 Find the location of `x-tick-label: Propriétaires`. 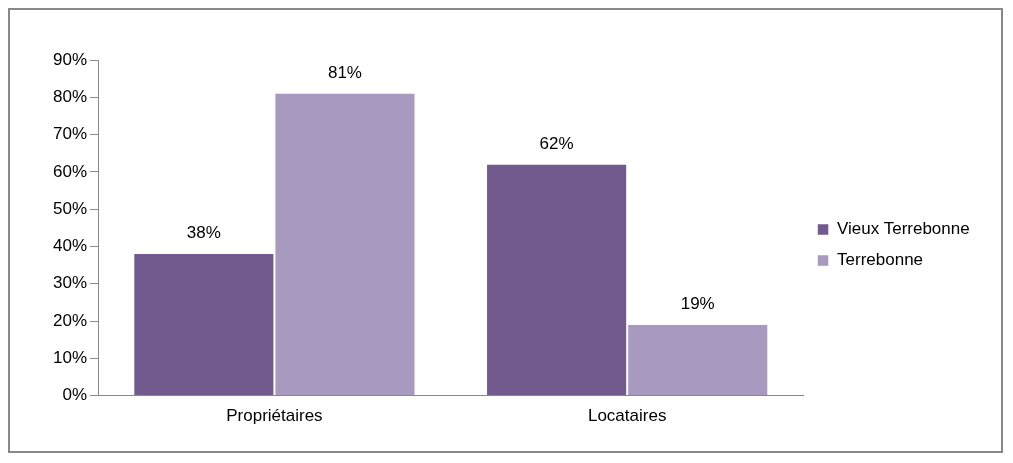

x-tick-label: Propriétaires is located at coordinates (274, 416).